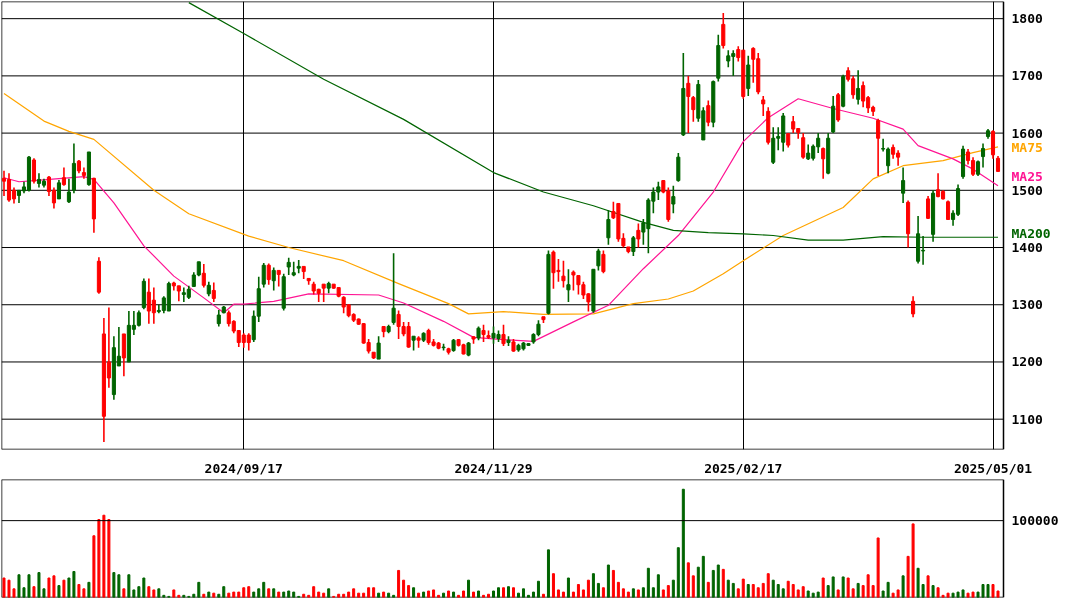 The height and width of the screenshot is (600, 1065). What do you see at coordinates (1027, 76) in the screenshot?
I see `y-tick-label: 1700` at bounding box center [1027, 76].